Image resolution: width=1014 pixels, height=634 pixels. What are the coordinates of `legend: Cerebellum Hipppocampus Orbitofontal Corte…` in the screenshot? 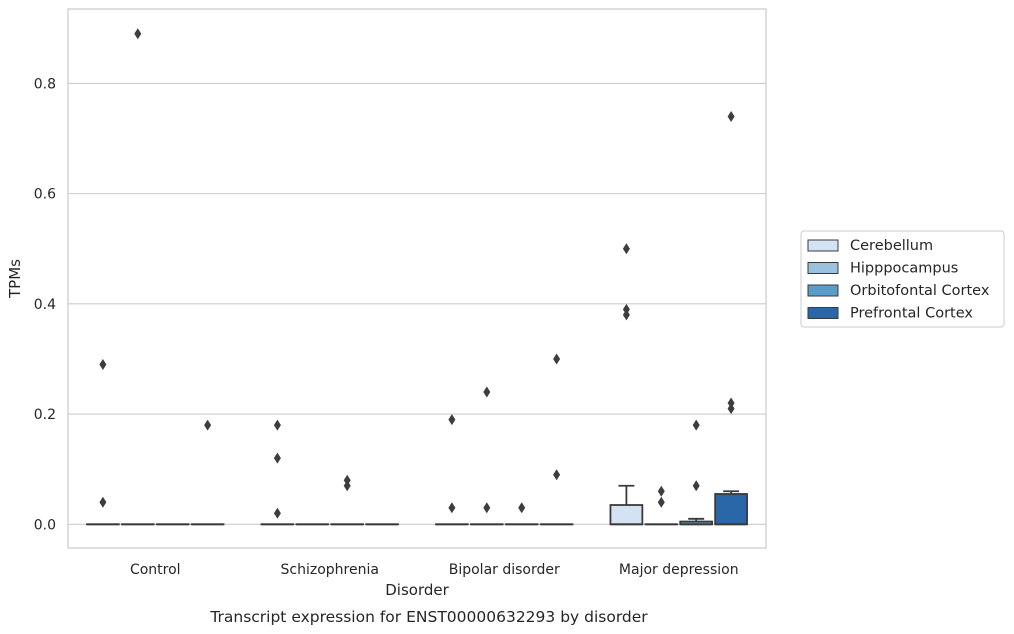 It's located at (902, 279).